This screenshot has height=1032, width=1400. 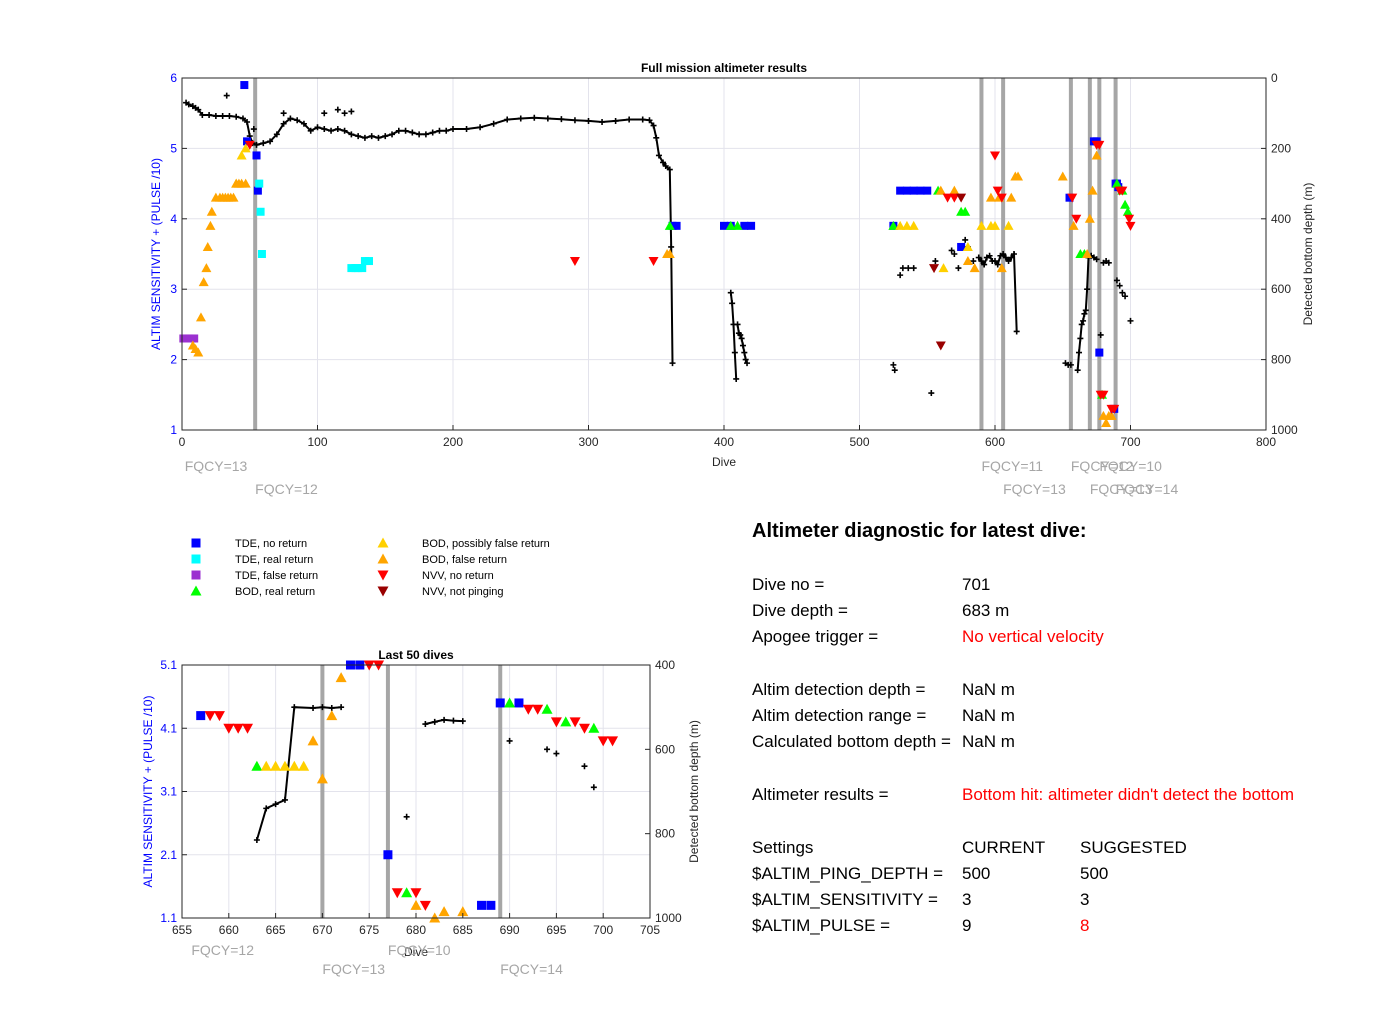 I want to click on x-tick-label: 700, so click(x=1130, y=442).